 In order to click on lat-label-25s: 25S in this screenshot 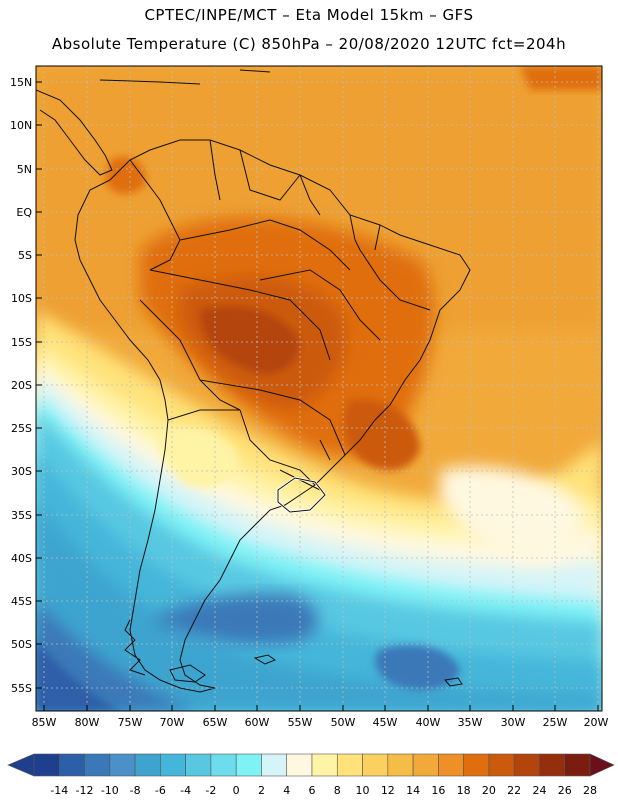, I will do `click(21, 428)`.